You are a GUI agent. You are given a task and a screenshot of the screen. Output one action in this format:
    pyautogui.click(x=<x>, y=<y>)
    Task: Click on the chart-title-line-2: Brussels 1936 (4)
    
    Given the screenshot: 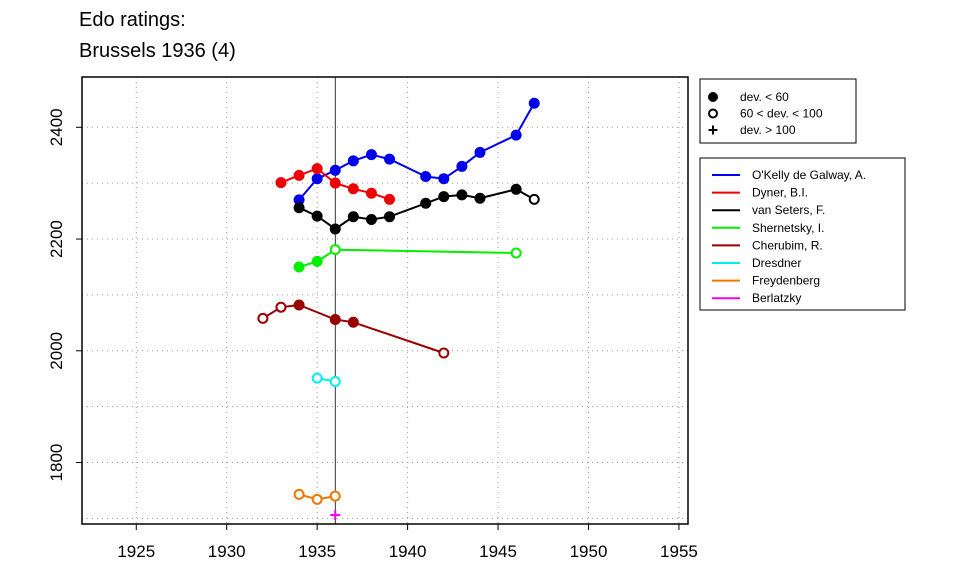 What is the action you would take?
    pyautogui.click(x=157, y=51)
    